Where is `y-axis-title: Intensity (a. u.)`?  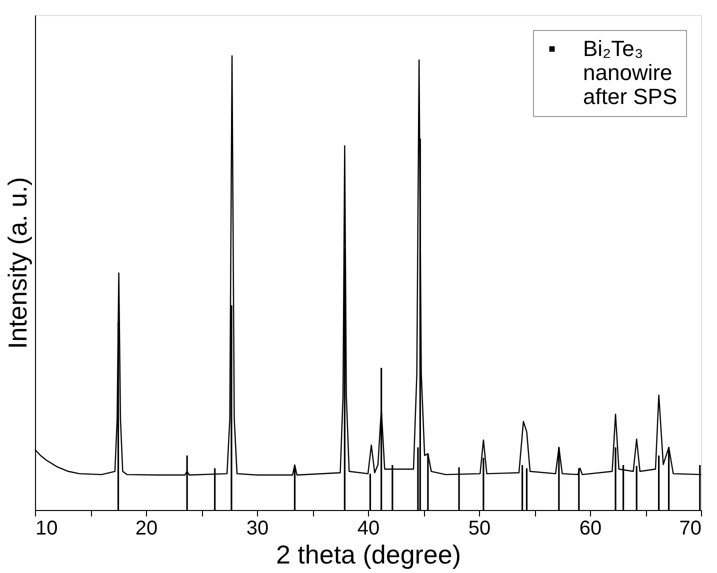 y-axis-title: Intensity (a. u.) is located at coordinates (17, 263).